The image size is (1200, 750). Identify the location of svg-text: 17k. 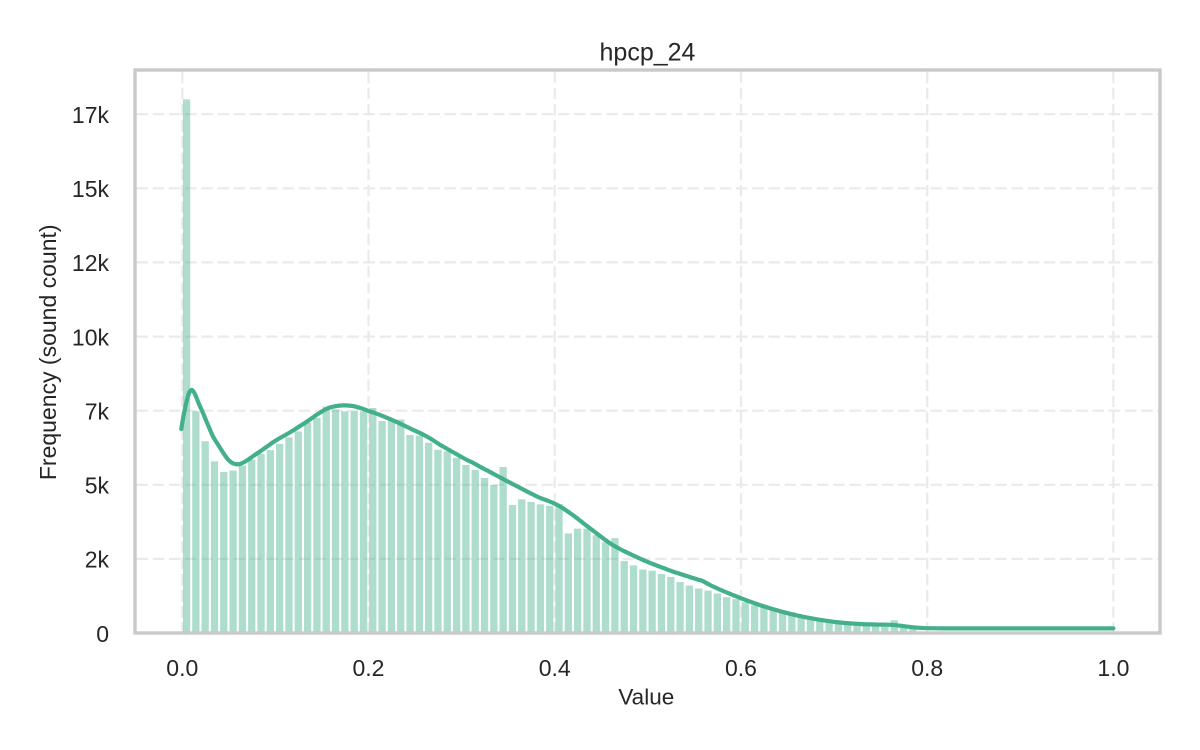
(91, 115).